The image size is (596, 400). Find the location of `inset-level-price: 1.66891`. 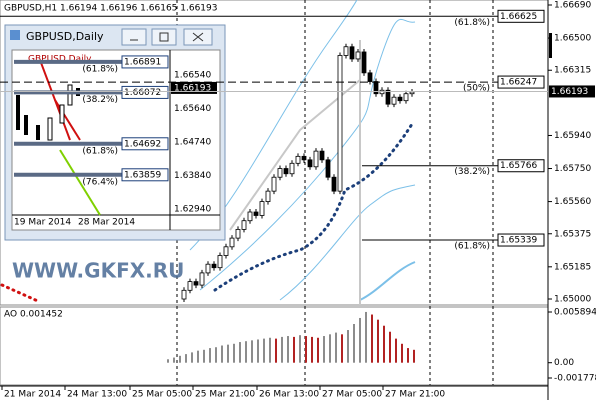

inset-level-price: 1.66891 is located at coordinates (142, 62).